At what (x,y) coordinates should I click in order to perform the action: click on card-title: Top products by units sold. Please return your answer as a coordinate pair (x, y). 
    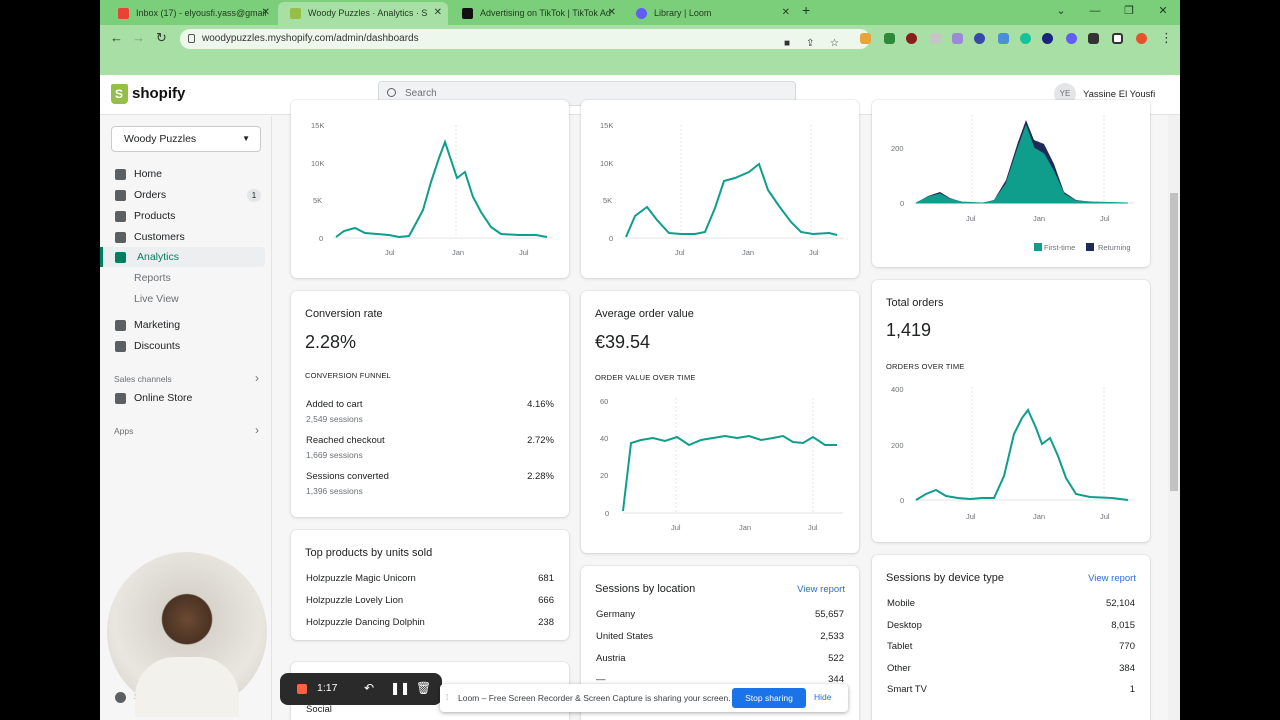
    Looking at the image, I should click on (369, 553).